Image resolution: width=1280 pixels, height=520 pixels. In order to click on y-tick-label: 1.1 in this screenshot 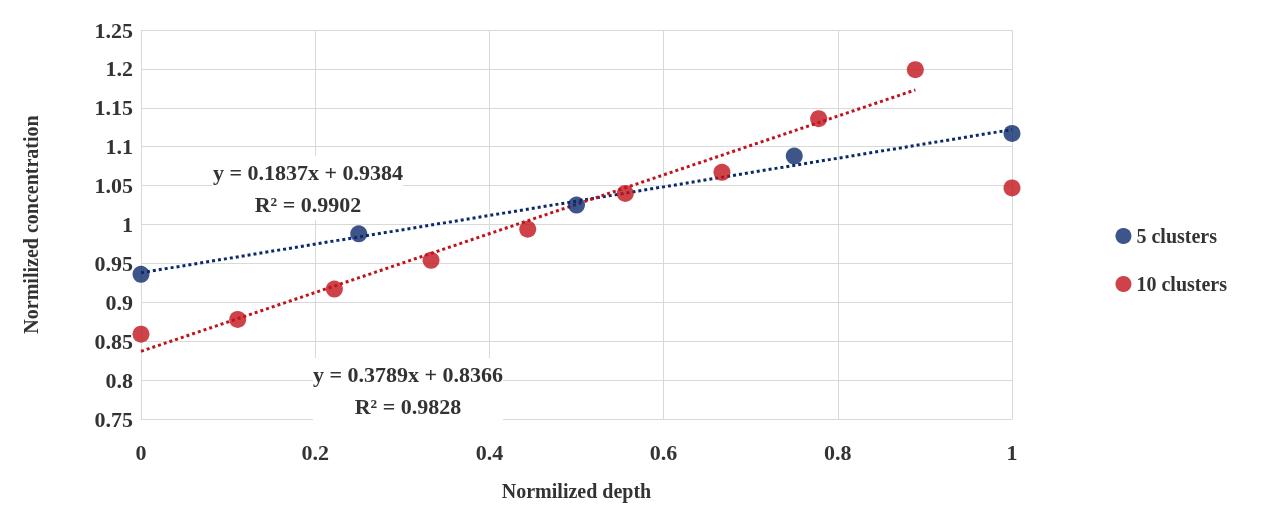, I will do `click(119, 147)`.